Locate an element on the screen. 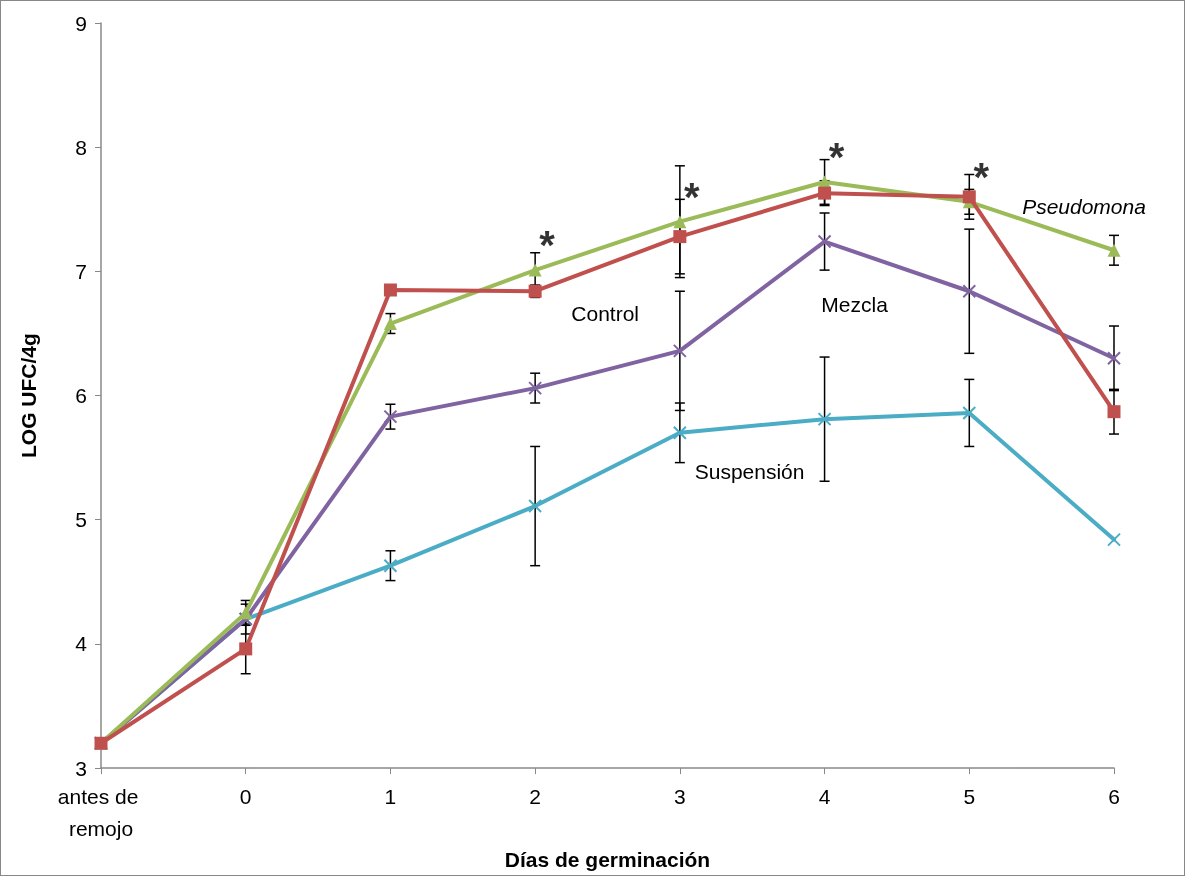 Image resolution: width=1185 pixels, height=876 pixels. y-tick-label: 6 is located at coordinates (81, 396).